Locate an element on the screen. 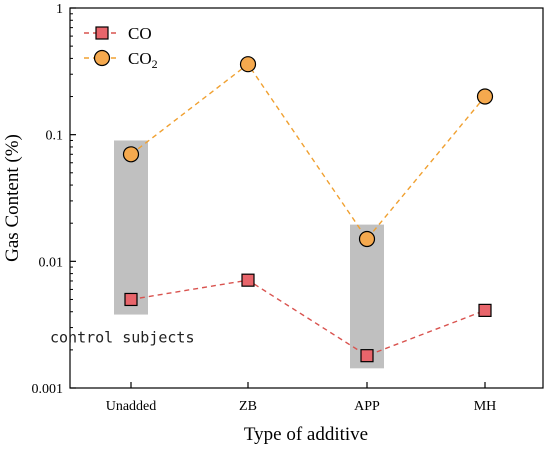 This screenshot has width=550, height=449. y-tick-label: 0.01 is located at coordinates (51, 262).